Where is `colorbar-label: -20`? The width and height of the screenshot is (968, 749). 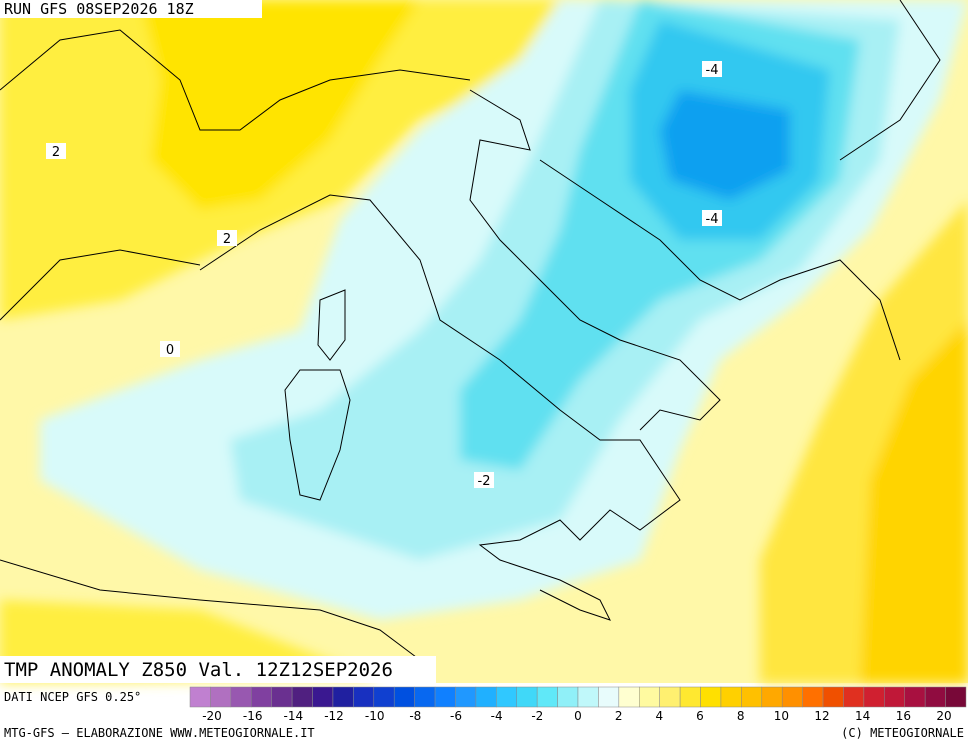 colorbar-label: -20 is located at coordinates (212, 716).